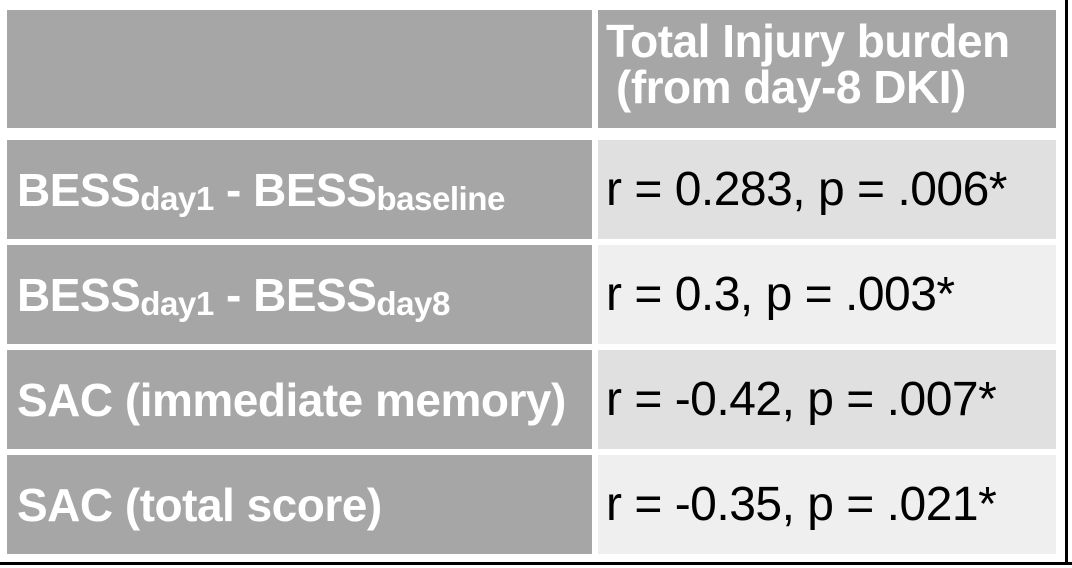  What do you see at coordinates (261, 190) in the screenshot?
I see `row-label: BESSday1 - BESSbaseline` at bounding box center [261, 190].